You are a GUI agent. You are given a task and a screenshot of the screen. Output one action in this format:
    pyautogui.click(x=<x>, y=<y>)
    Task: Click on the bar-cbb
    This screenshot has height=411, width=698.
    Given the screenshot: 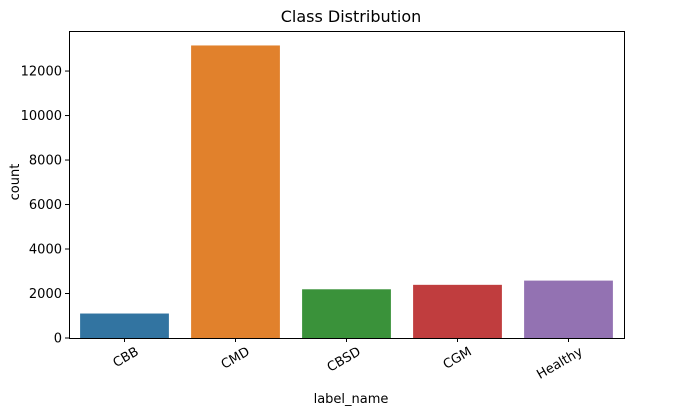 What is the action you would take?
    pyautogui.click(x=124, y=325)
    